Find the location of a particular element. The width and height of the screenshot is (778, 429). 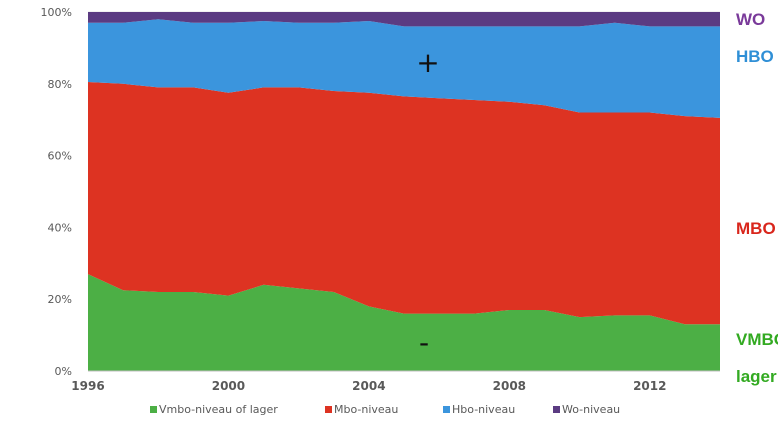

y-tick-label: 40% is located at coordinates (60, 227).